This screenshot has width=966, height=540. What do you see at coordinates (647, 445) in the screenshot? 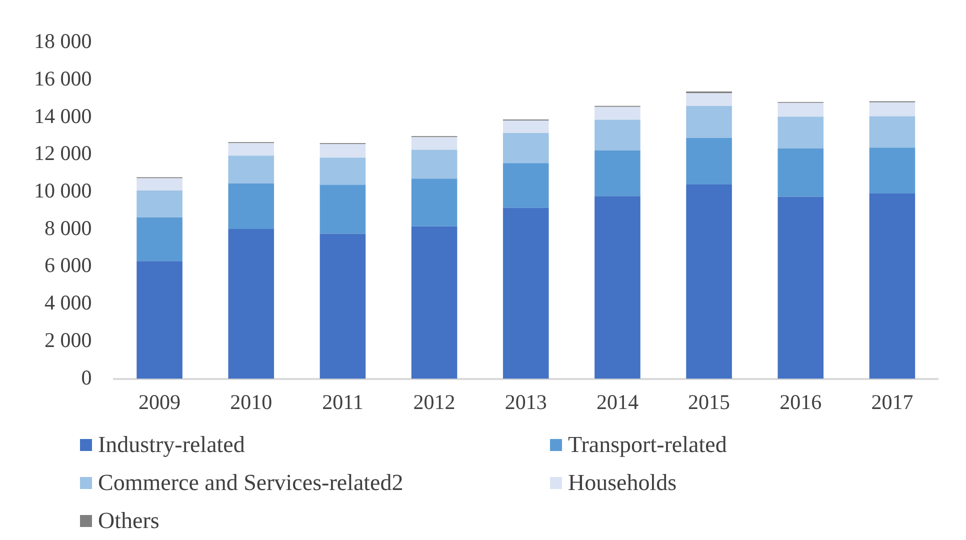
I see `legend-label: Transport-related` at bounding box center [647, 445].